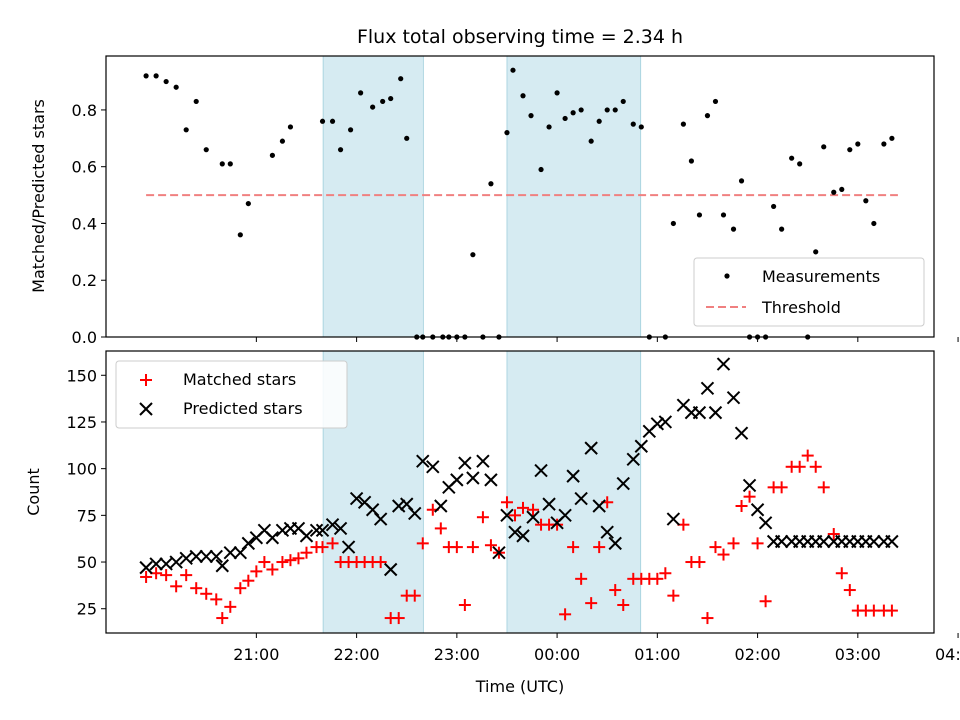  Describe the element at coordinates (727, 276) in the screenshot. I see `legend-measurements-marker` at that location.